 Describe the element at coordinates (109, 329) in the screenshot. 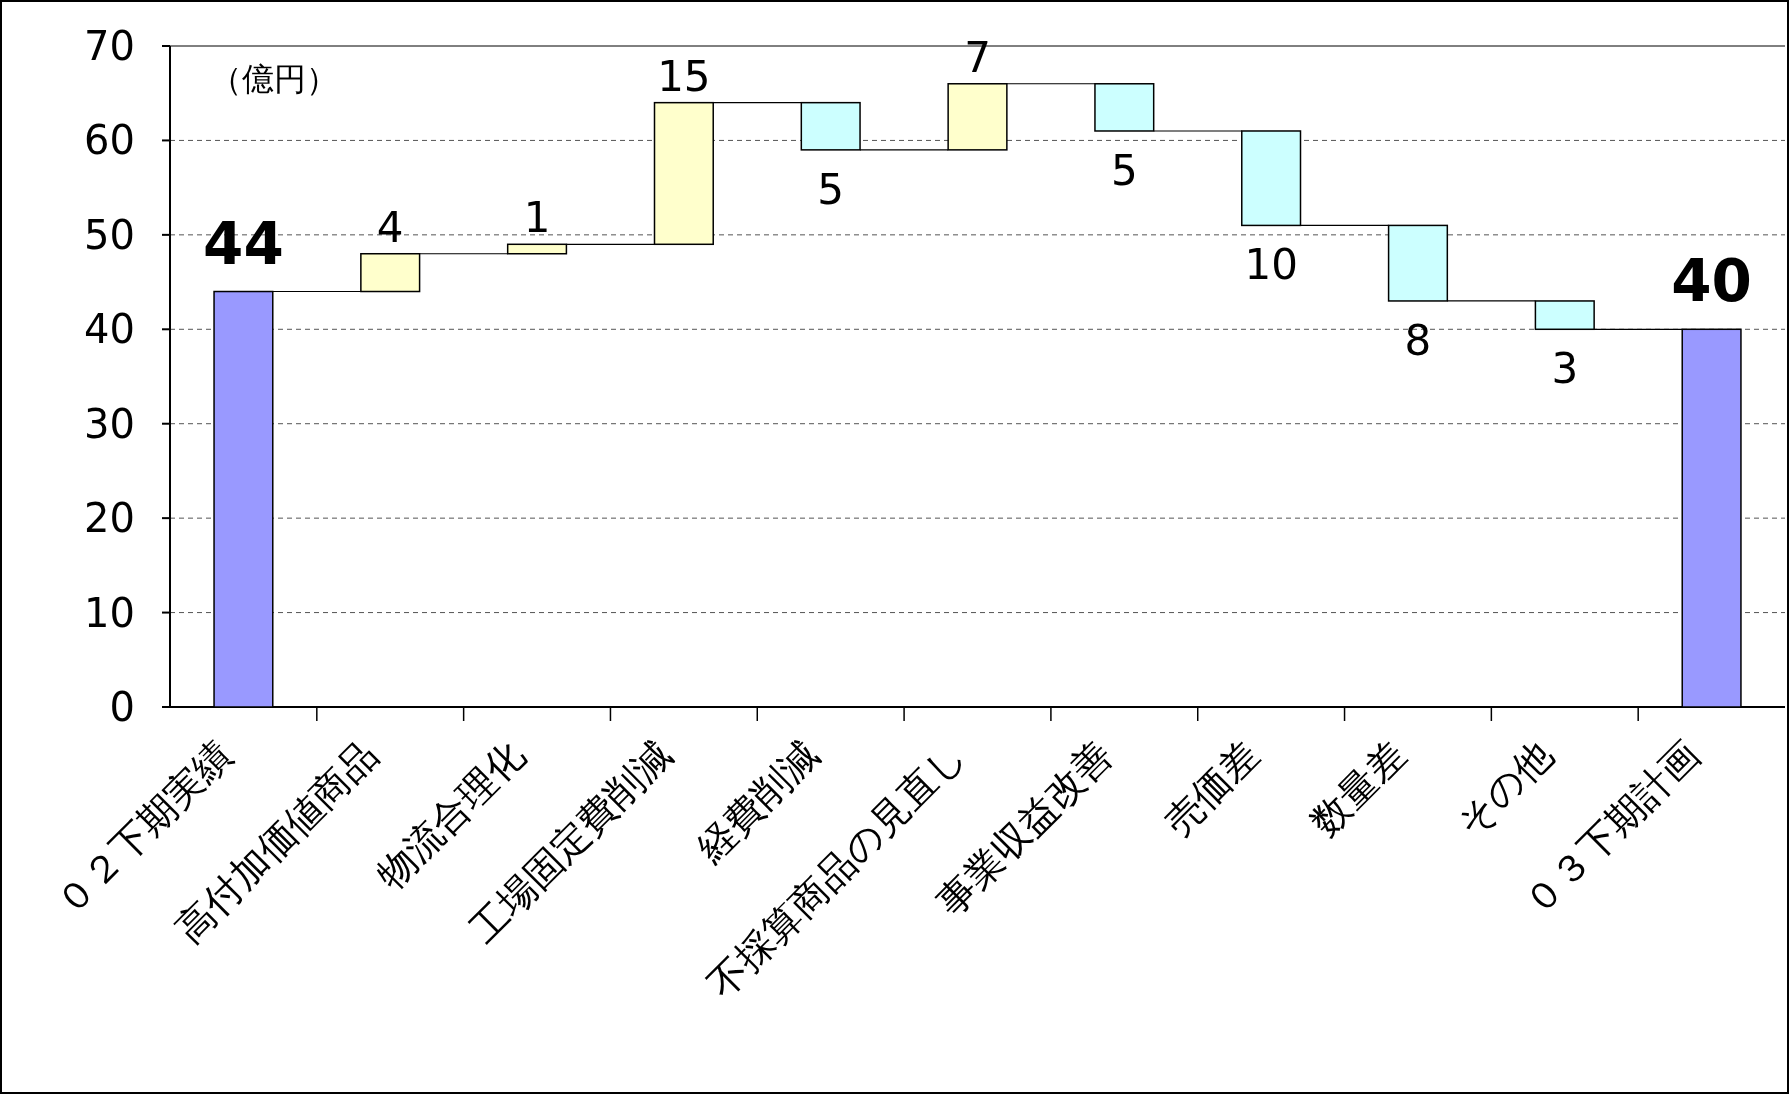

I see `y-tick-label: 40` at that location.